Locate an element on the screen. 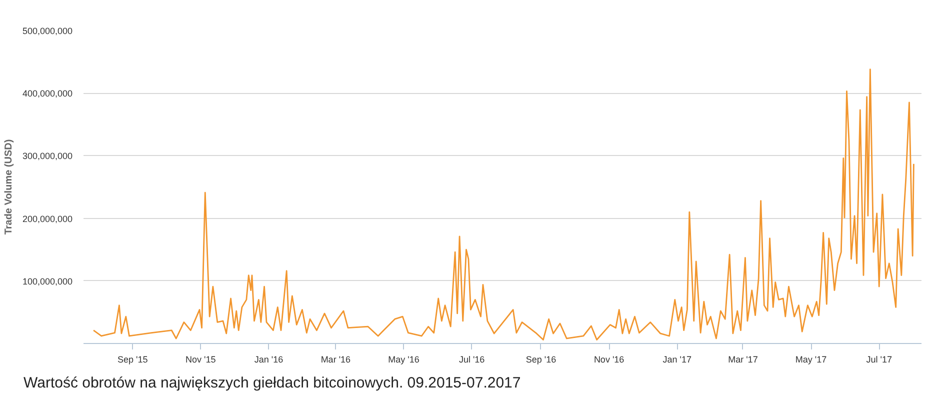  x-tick-label: Sep '15 is located at coordinates (132, 359).